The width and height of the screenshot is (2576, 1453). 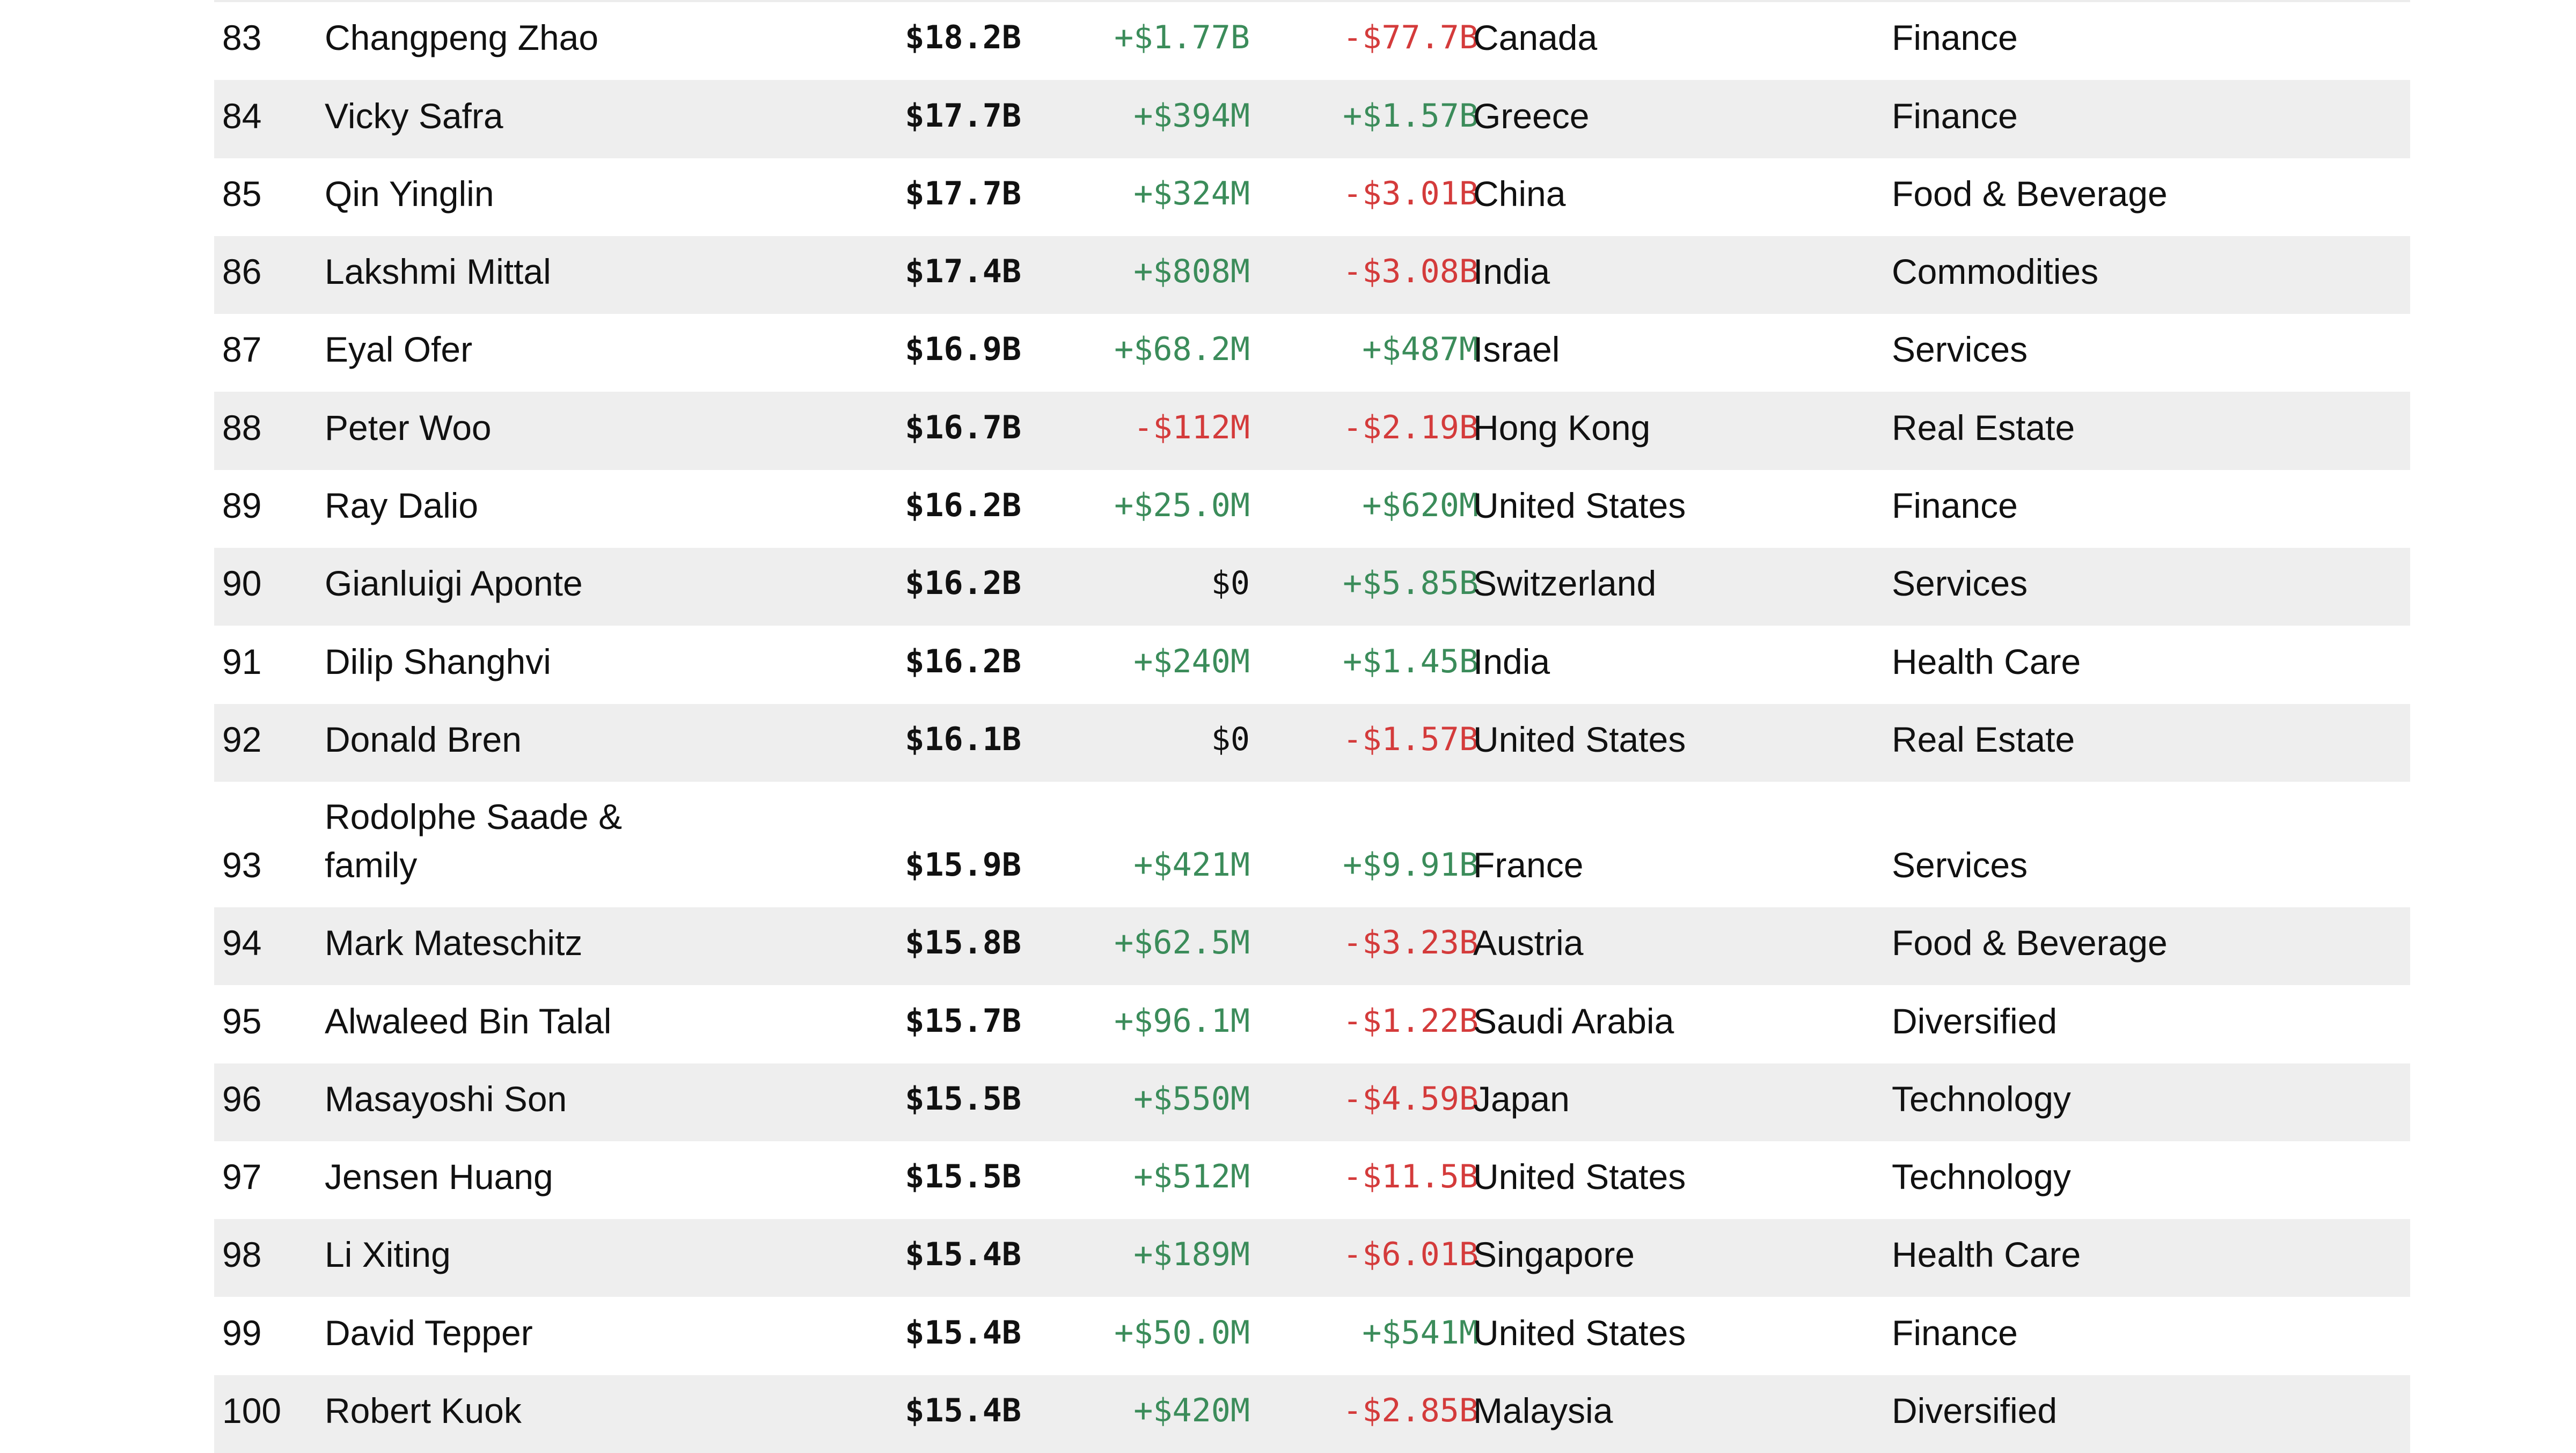 What do you see at coordinates (963, 1021) in the screenshot?
I see `net-worth-cell: $15.7B` at bounding box center [963, 1021].